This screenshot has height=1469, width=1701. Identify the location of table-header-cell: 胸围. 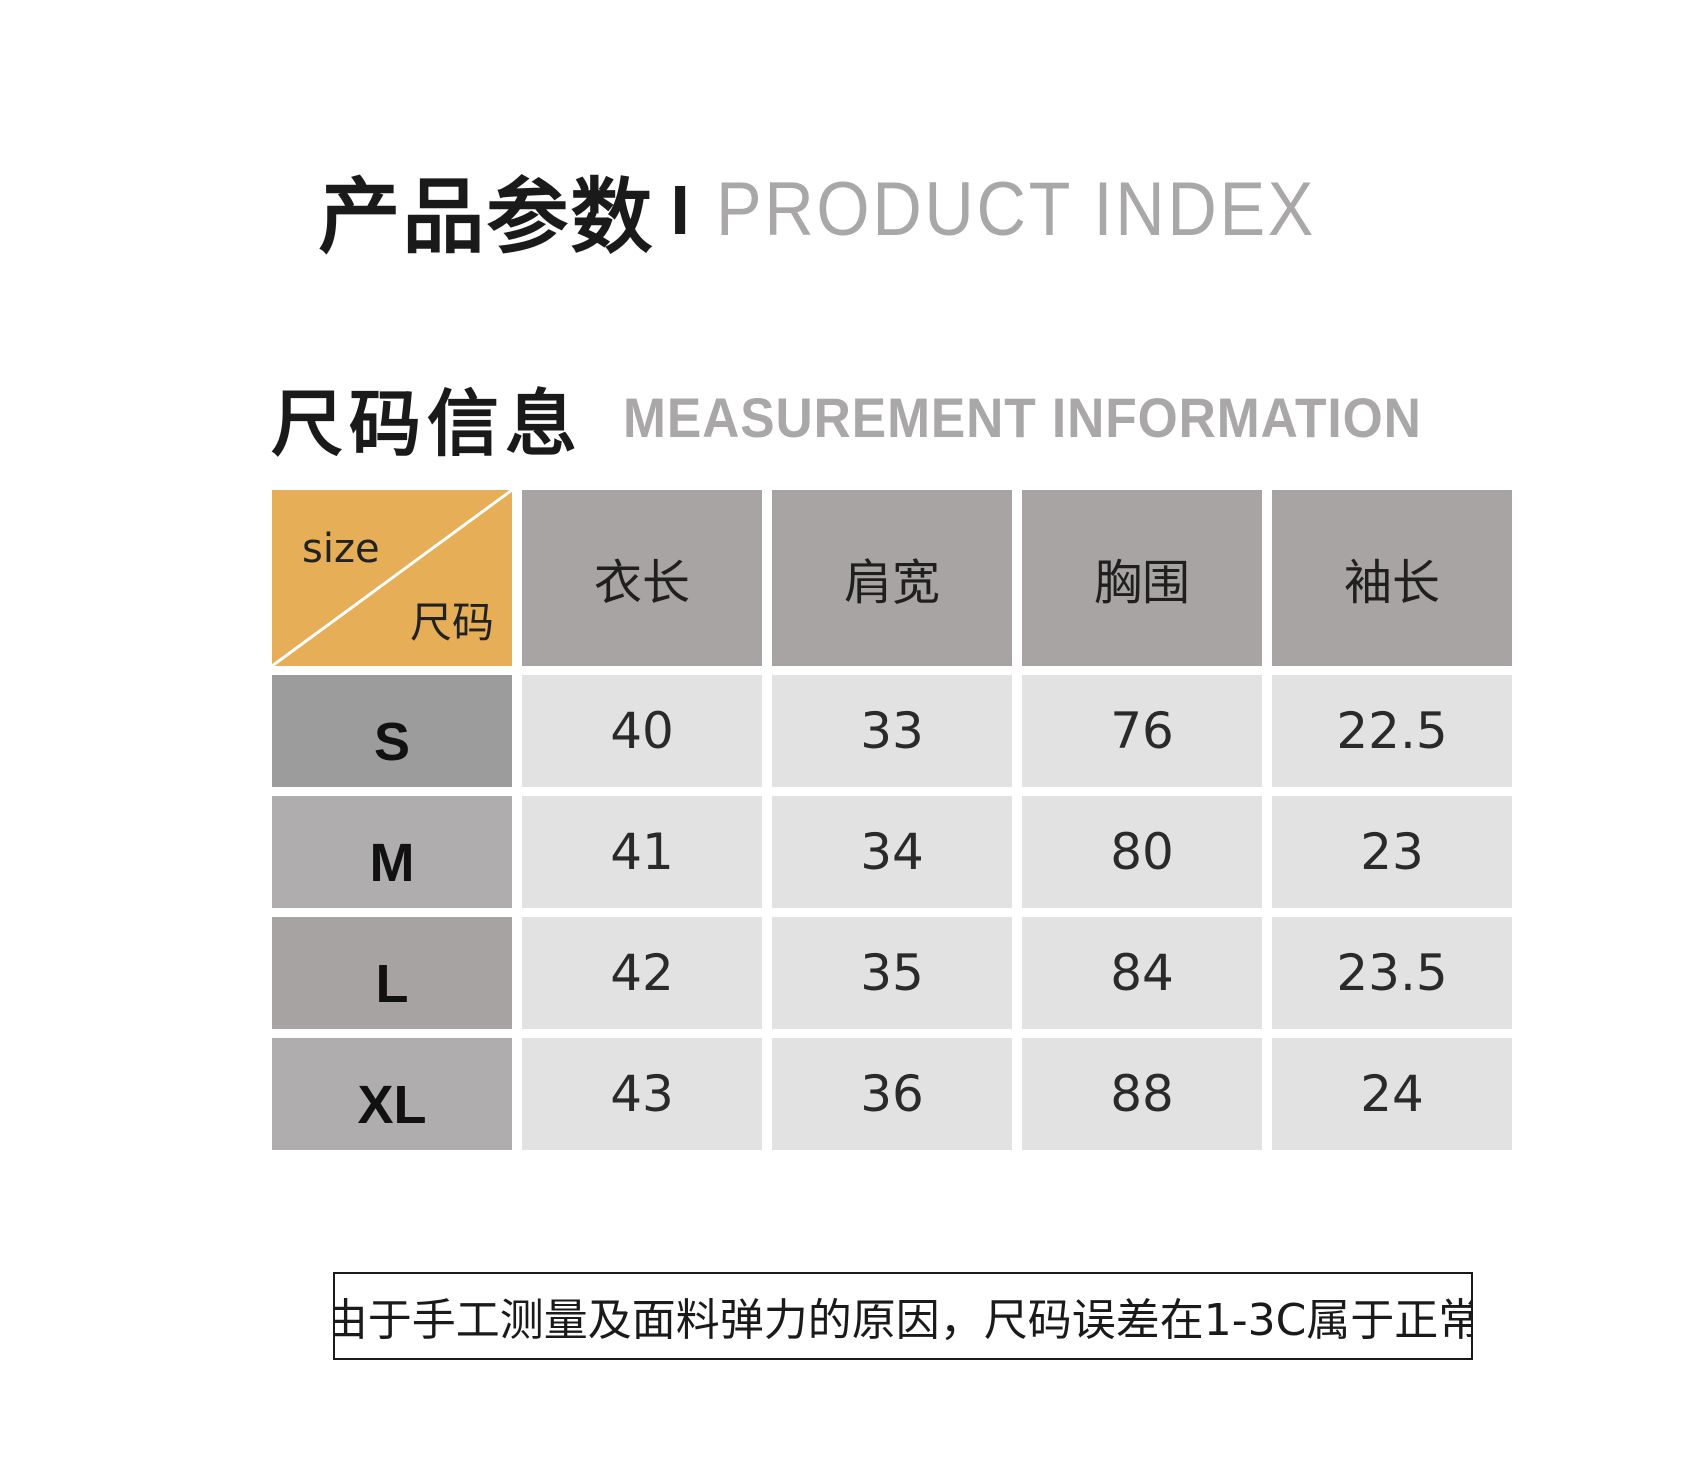
(1142, 578).